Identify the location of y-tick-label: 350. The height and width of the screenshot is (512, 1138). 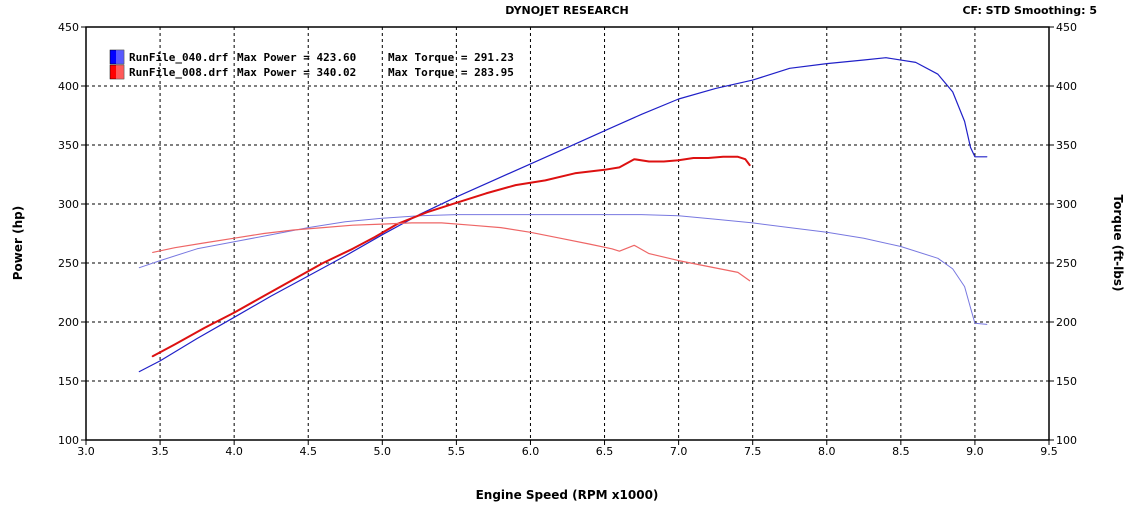
(68, 145).